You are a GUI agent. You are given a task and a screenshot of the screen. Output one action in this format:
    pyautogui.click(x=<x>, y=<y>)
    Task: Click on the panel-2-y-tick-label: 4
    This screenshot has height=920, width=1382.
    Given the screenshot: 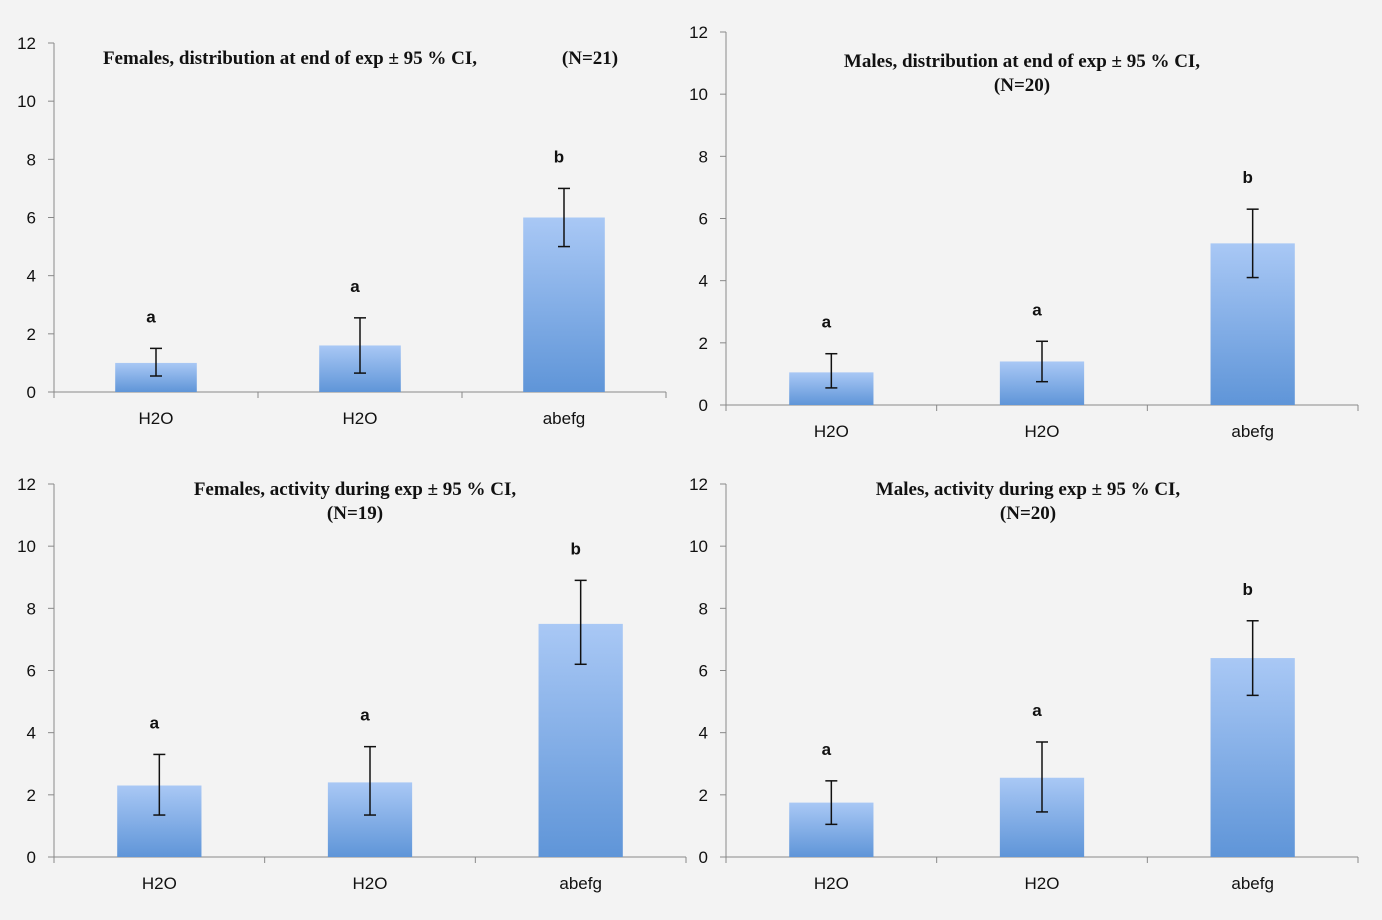 What is the action you would take?
    pyautogui.click(x=703, y=281)
    